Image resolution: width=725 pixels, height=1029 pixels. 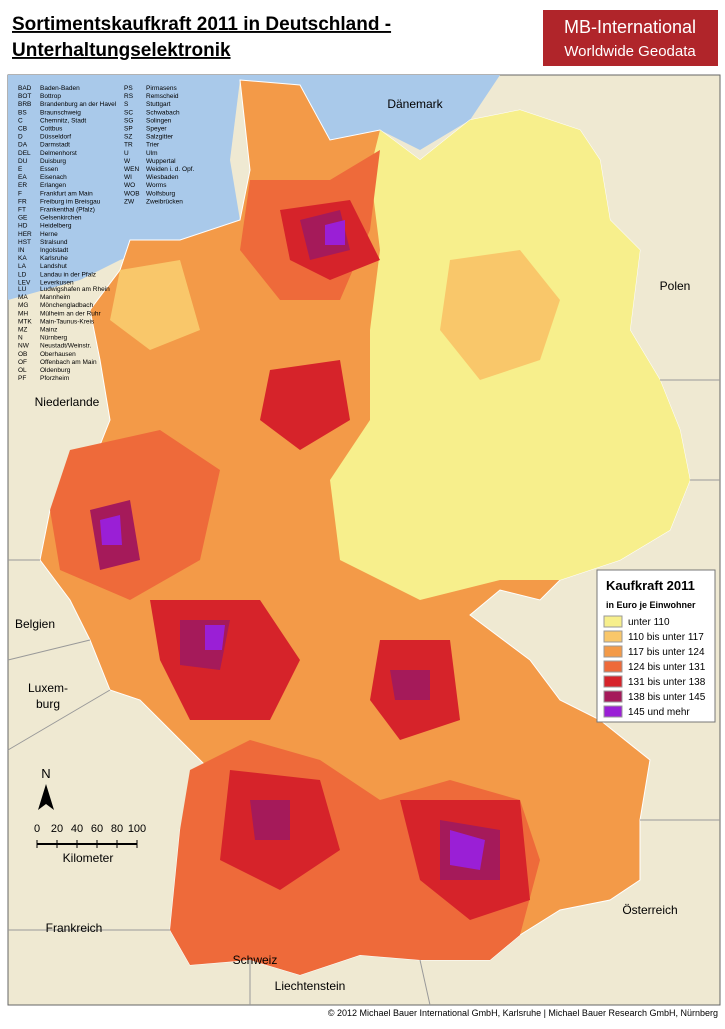 What do you see at coordinates (20, 193) in the screenshot?
I see `abbr-code: F` at bounding box center [20, 193].